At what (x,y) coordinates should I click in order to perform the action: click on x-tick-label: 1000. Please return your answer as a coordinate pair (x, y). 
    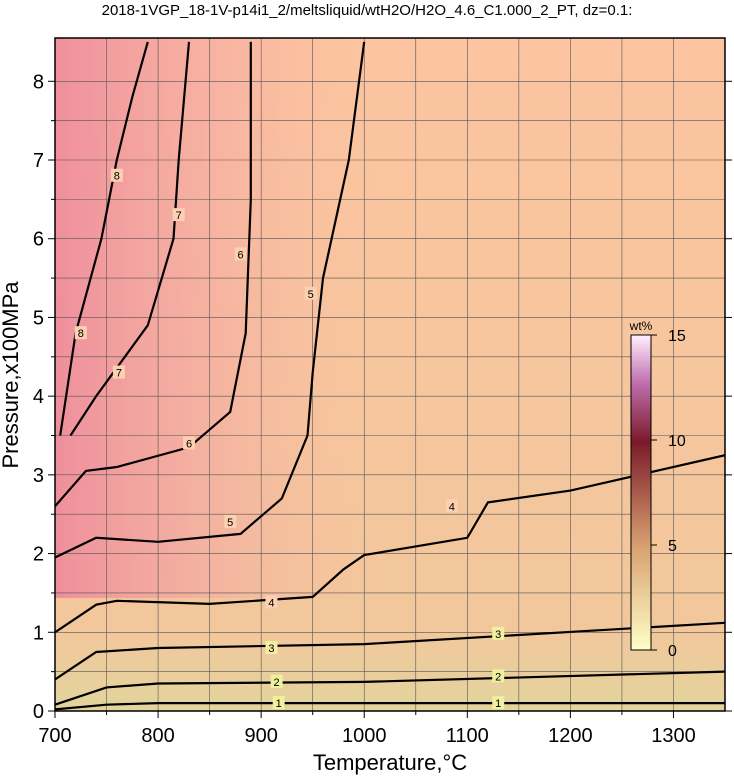
    Looking at the image, I should click on (364, 736).